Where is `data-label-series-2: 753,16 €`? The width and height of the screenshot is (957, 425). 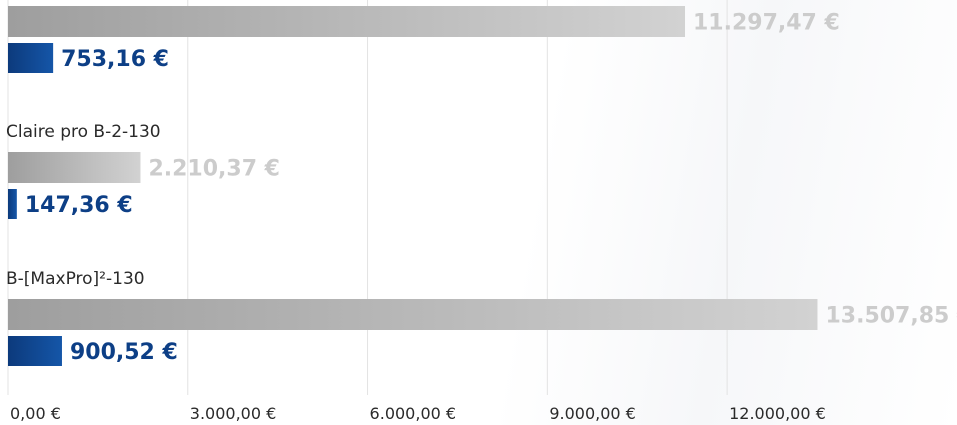 data-label-series-2: 753,16 € is located at coordinates (115, 59).